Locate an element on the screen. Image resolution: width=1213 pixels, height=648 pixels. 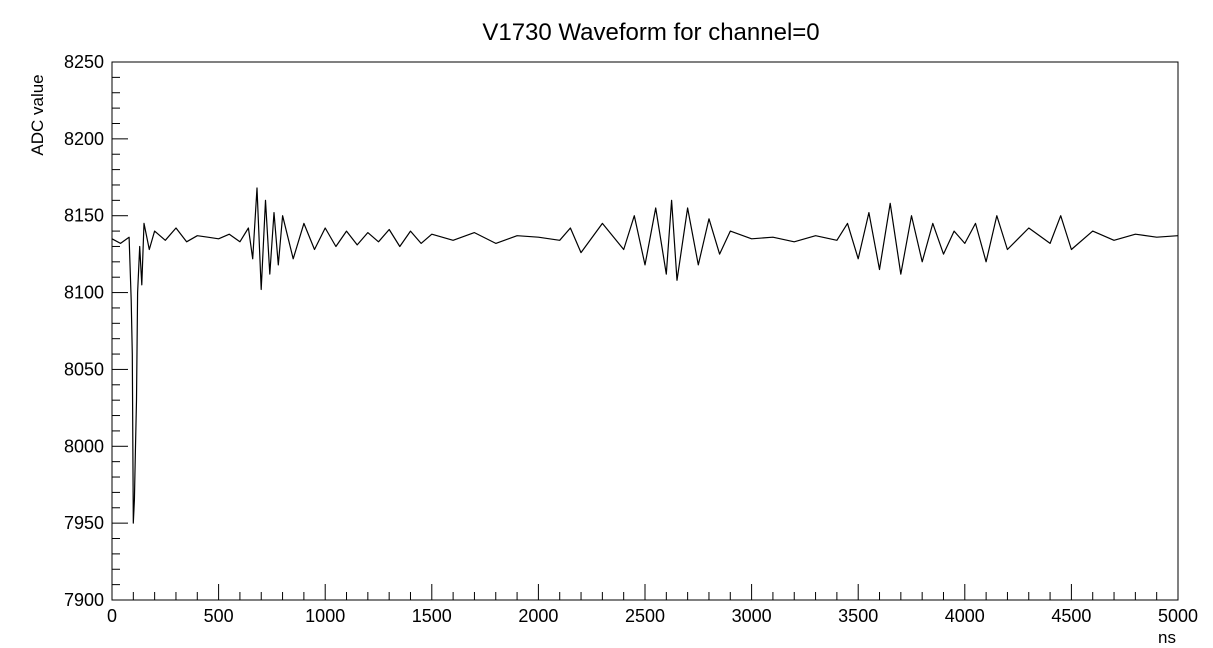
y-tick-label: 8250 is located at coordinates (84, 62).